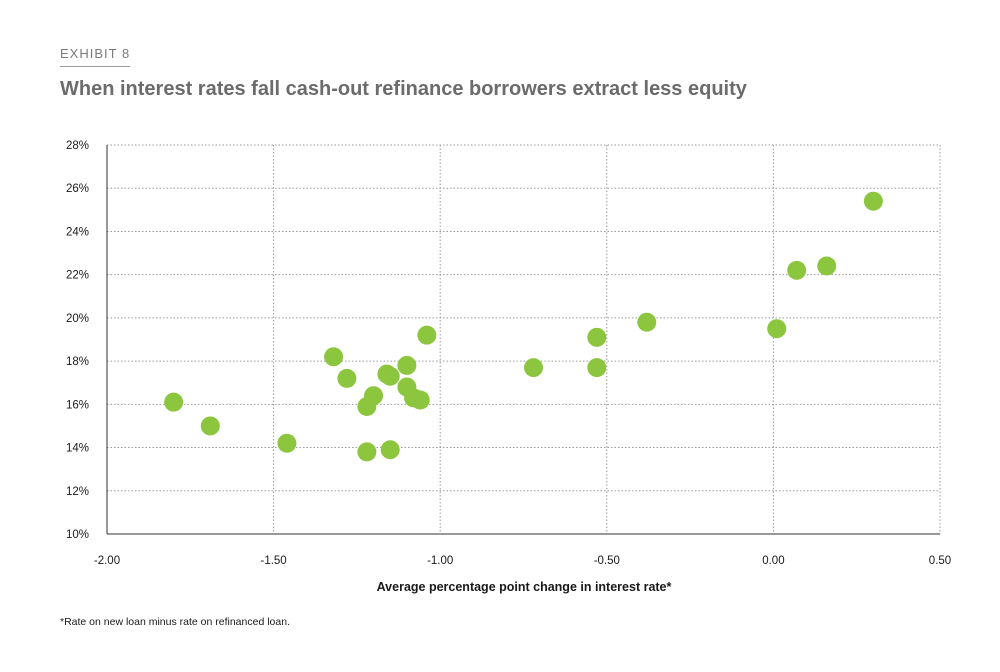 Image resolution: width=1000 pixels, height=672 pixels. I want to click on x-tick-label: -1.50, so click(273, 561).